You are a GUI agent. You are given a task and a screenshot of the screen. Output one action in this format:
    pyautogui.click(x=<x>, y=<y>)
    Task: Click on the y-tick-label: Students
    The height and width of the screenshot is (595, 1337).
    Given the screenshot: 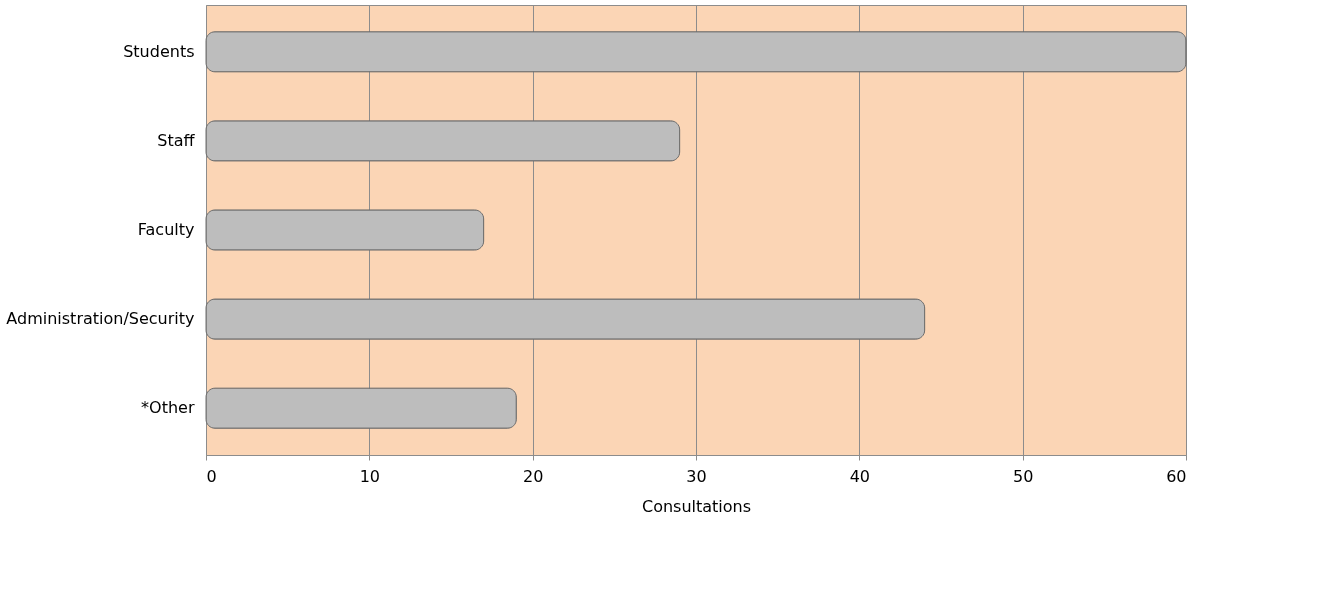 What is the action you would take?
    pyautogui.click(x=159, y=51)
    